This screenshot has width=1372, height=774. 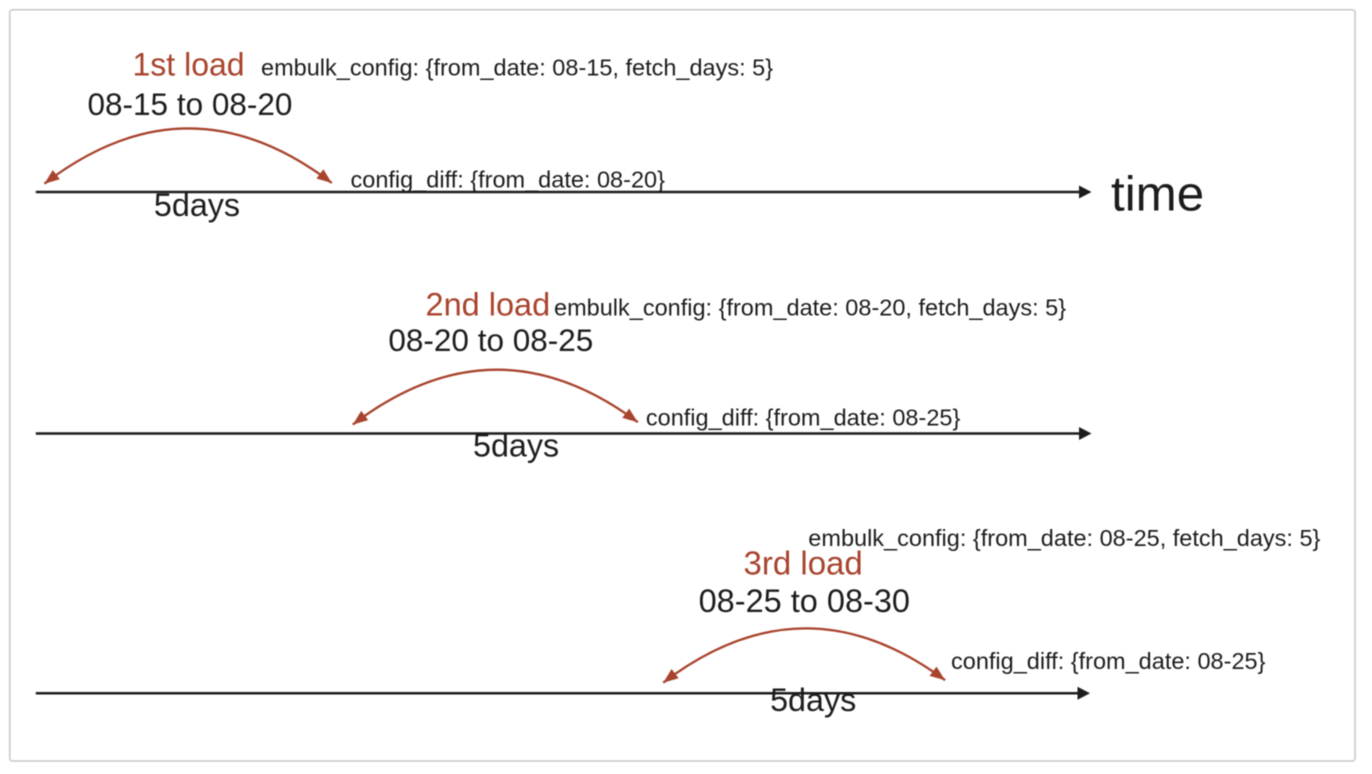 I want to click on svg-text: 3rd load, so click(x=803, y=563).